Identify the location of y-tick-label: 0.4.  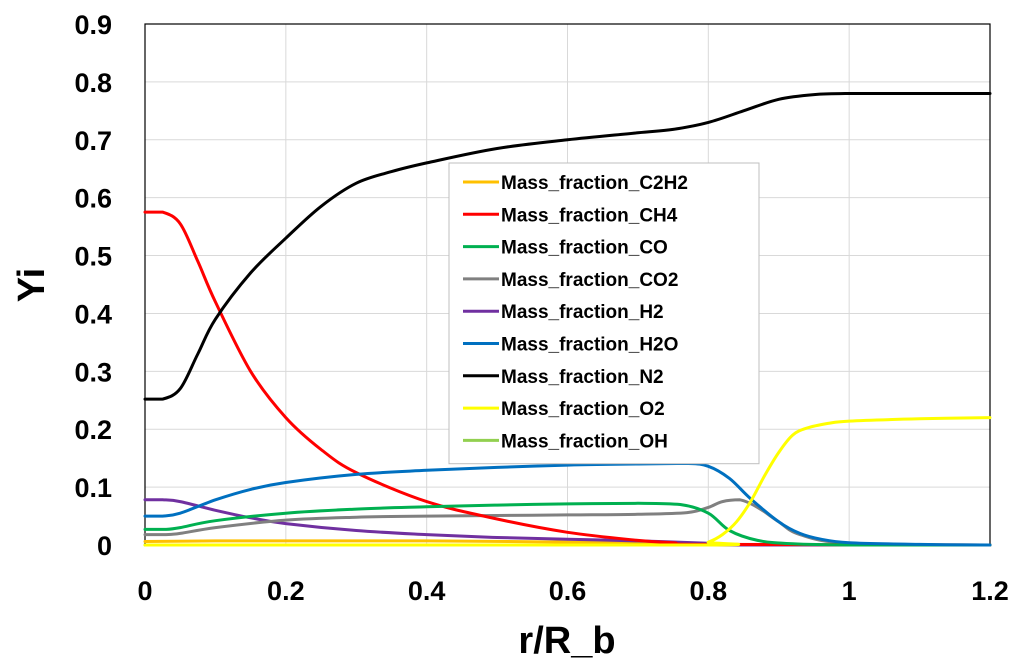
(93, 314).